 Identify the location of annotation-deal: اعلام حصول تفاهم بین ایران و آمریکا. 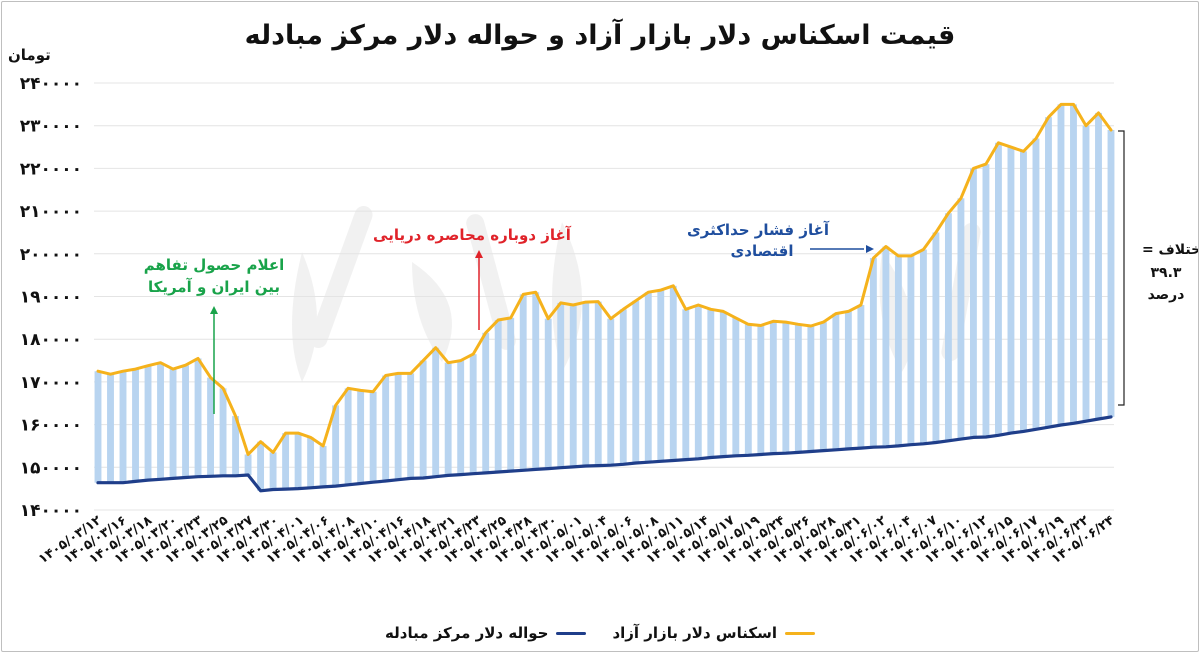
(214, 335).